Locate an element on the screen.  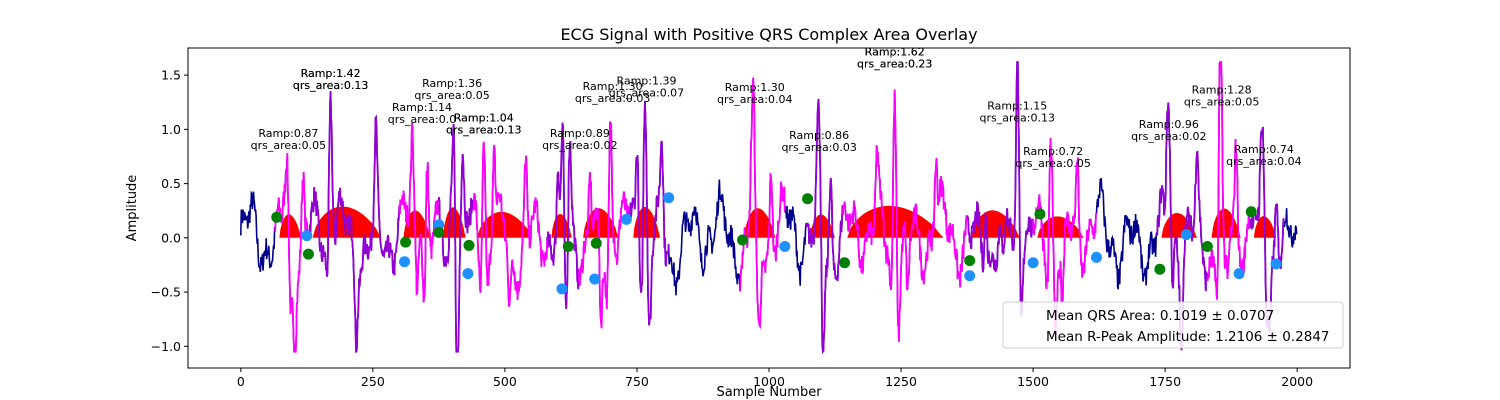
x-tick-label-6: 1500 is located at coordinates (1033, 381).